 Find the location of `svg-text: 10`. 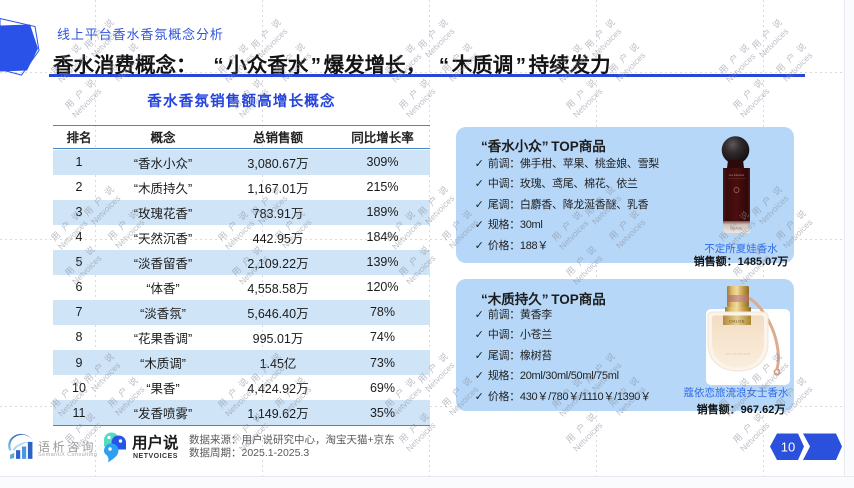

svg-text: 10 is located at coordinates (788, 447).